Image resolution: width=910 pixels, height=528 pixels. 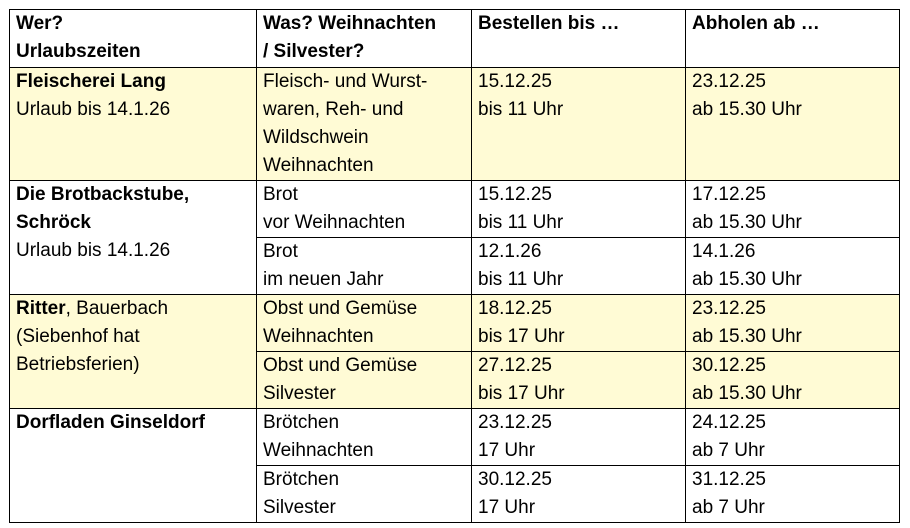 I want to click on order-date: 12.1.26, so click(x=510, y=251).